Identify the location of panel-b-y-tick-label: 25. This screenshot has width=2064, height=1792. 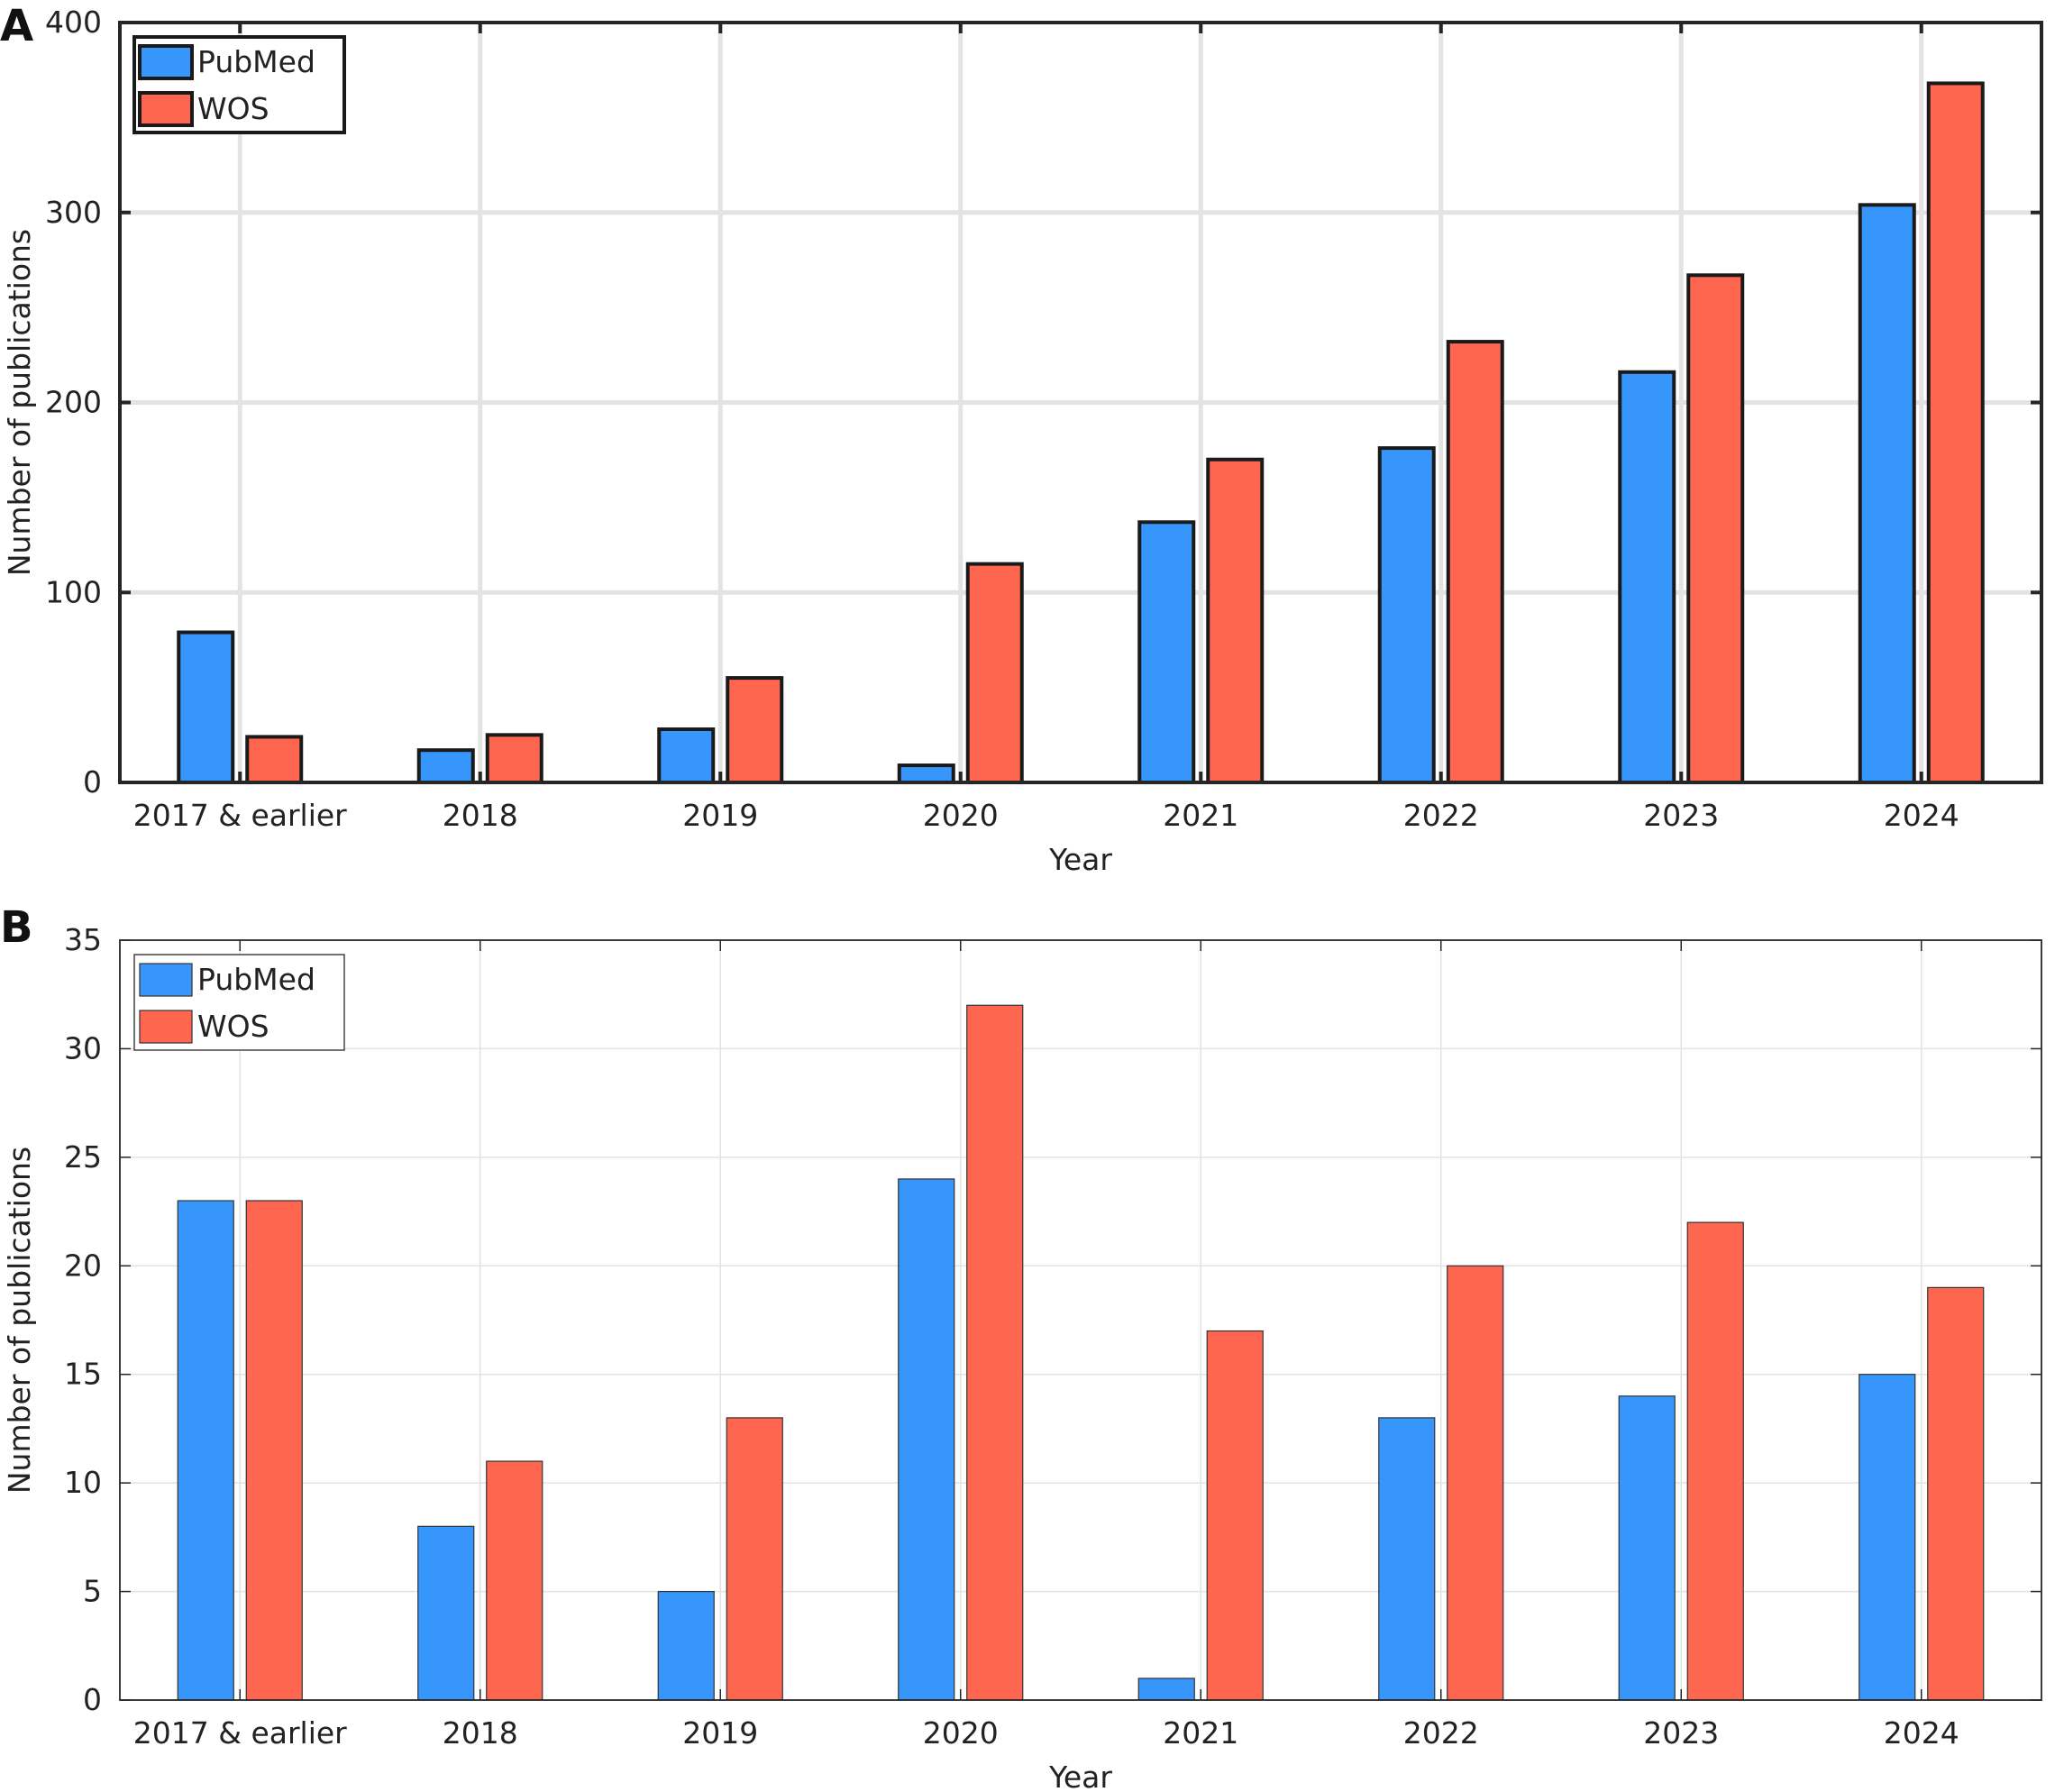
(83, 1157).